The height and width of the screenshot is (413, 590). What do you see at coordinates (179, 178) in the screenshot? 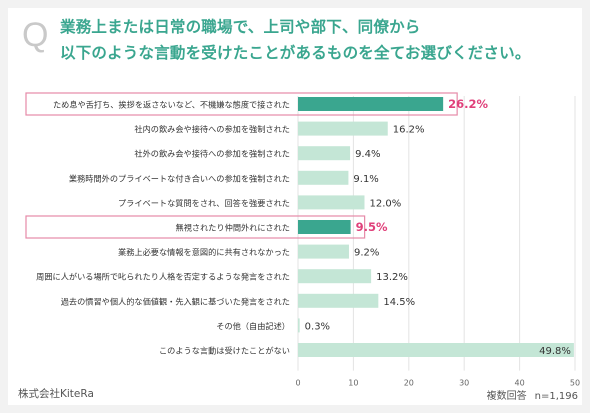
I see `category-label: 業務時間外のプライベートな付き合いへの参加を強制された` at bounding box center [179, 178].